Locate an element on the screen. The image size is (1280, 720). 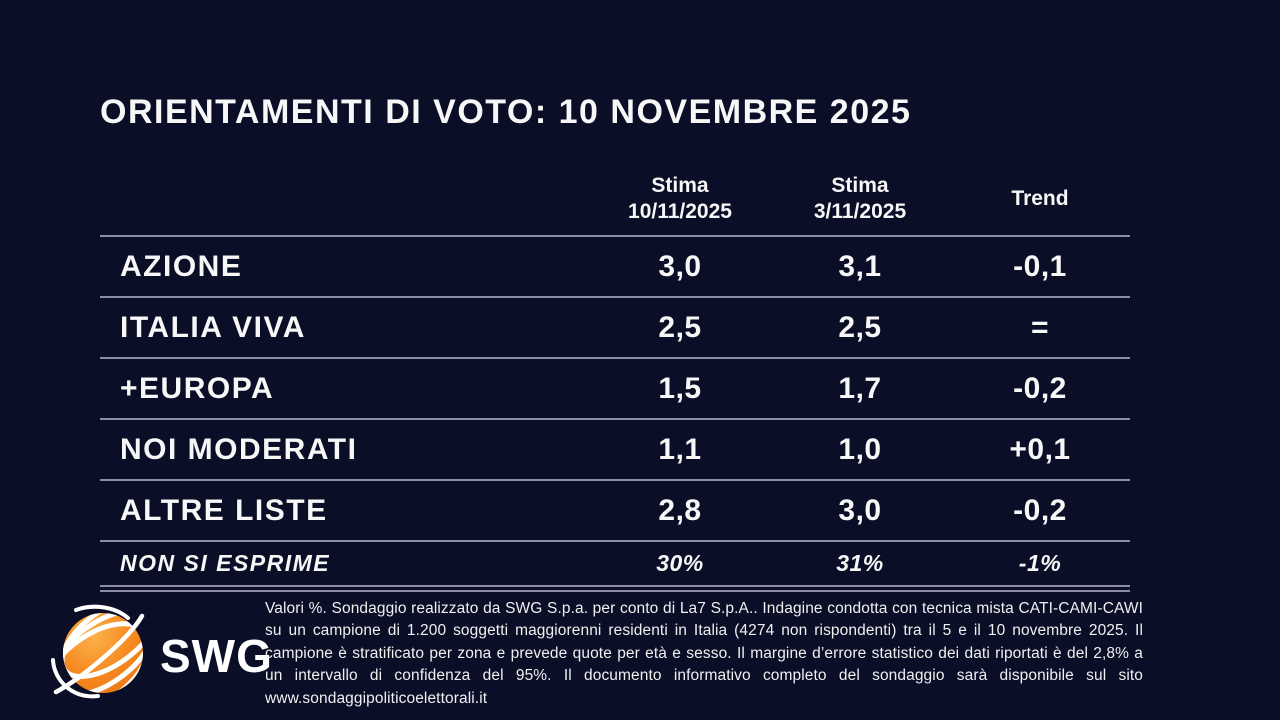
stima-previous-value: 1,0 is located at coordinates (860, 449).